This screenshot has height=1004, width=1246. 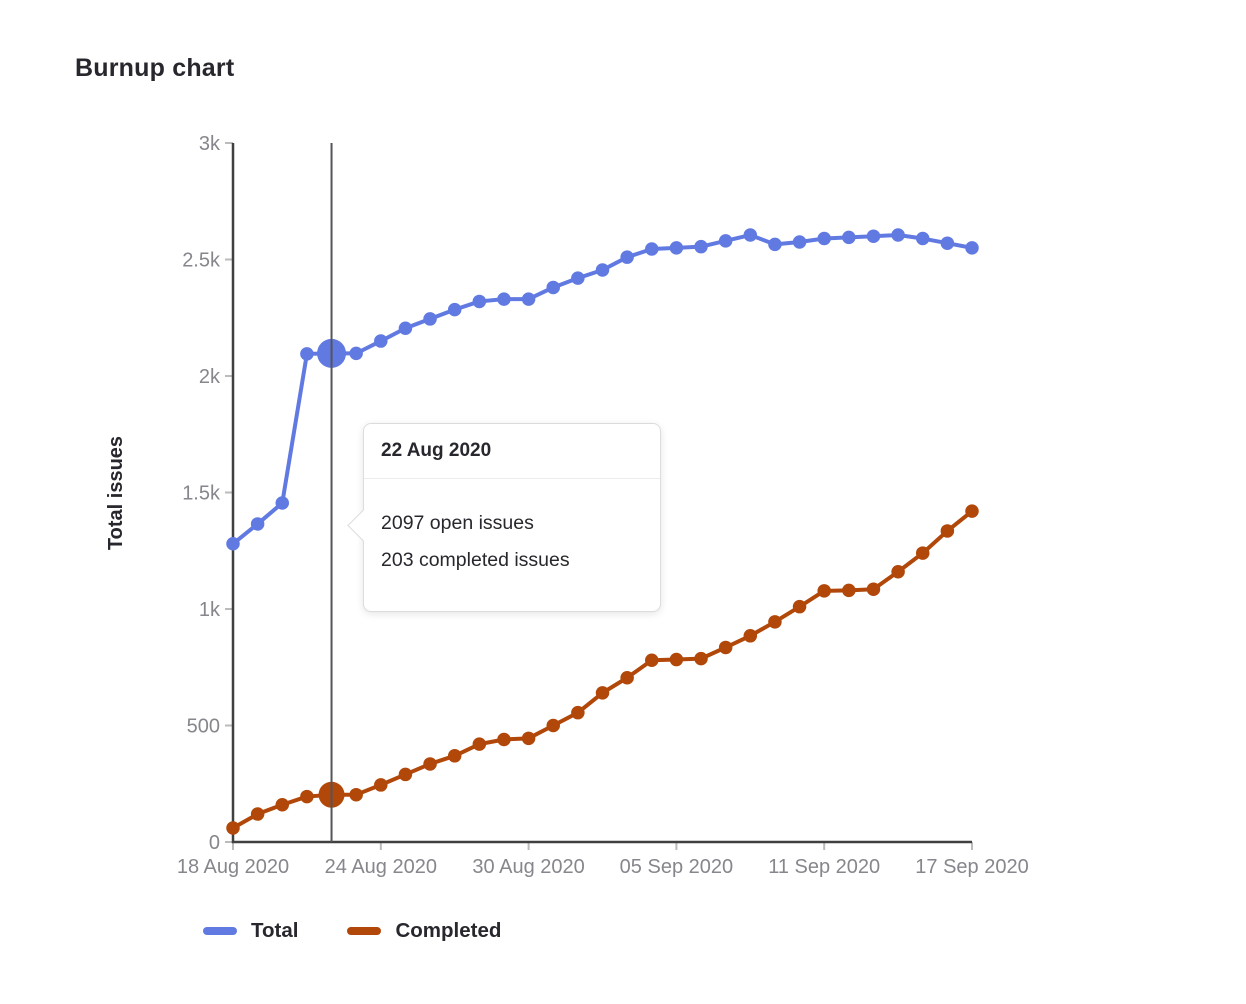 I want to click on y-tick-label: 2k, so click(x=210, y=377).